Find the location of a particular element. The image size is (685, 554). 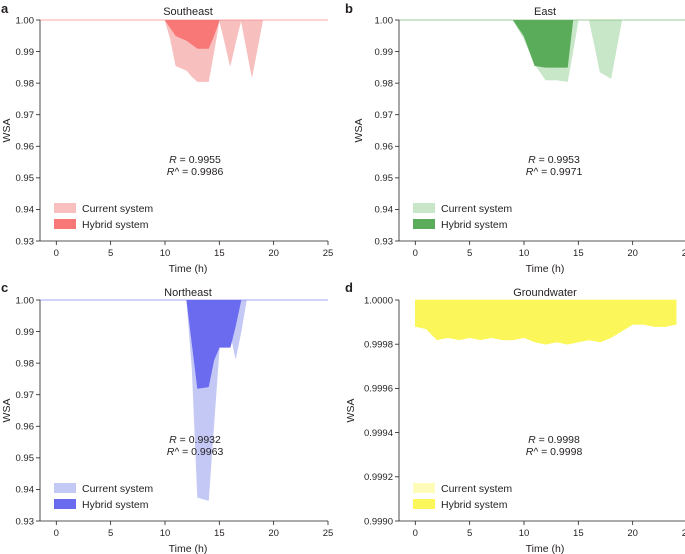

y-tick-label: 0.9994 is located at coordinates (378, 433).